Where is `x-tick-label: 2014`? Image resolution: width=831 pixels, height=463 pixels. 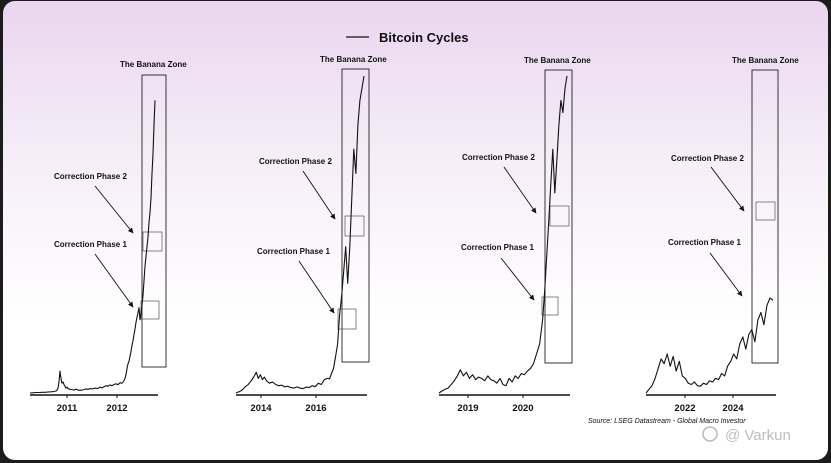
x-tick-label: 2014 is located at coordinates (261, 408).